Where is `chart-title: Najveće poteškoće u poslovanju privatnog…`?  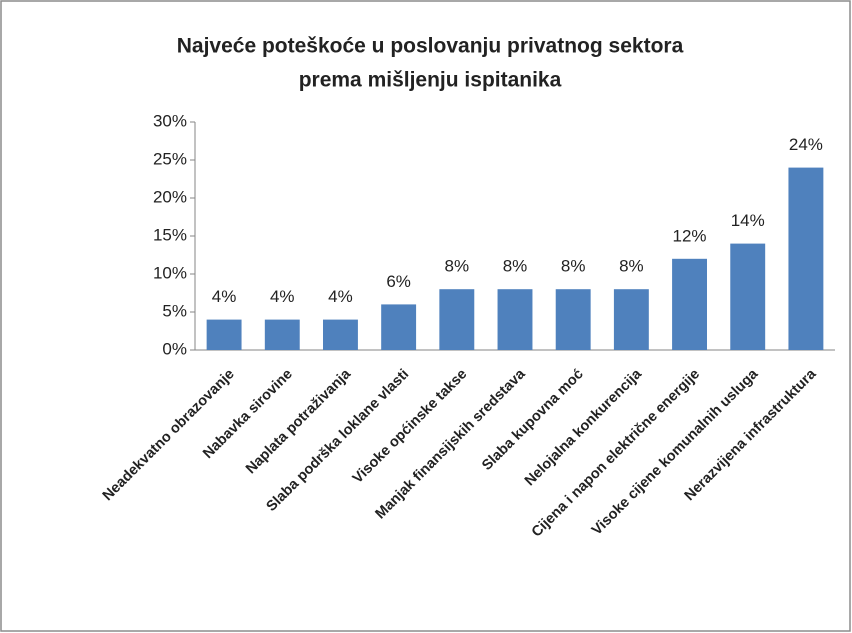 chart-title: Najveće poteškoće u poslovanju privatnog… is located at coordinates (430, 46).